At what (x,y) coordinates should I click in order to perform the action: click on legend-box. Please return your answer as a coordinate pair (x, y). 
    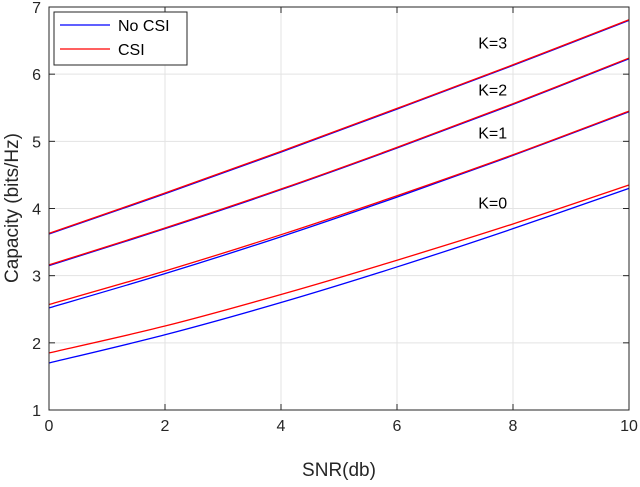
    Looking at the image, I should click on (120, 38).